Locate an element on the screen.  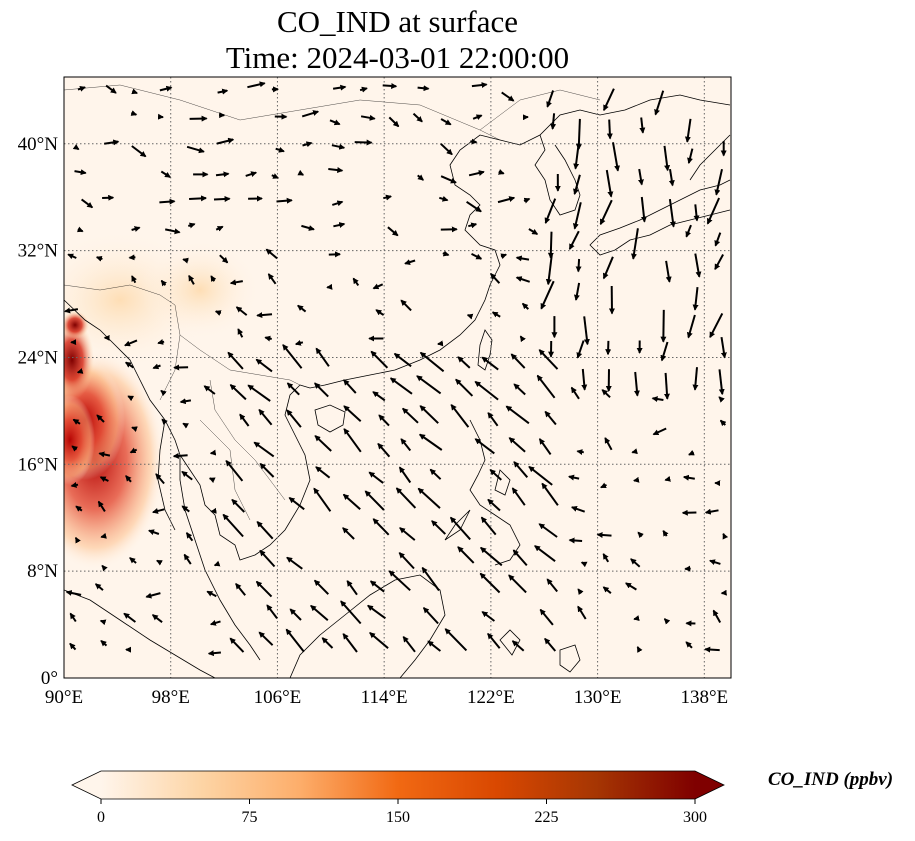
colorbar-tick-label: 0 is located at coordinates (101, 817).